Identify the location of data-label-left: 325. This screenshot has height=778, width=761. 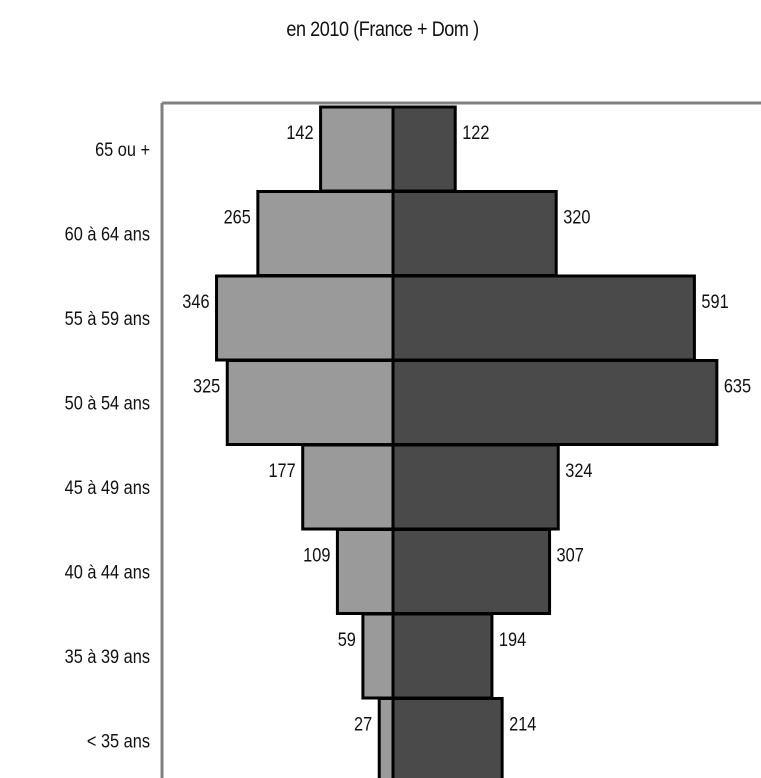
(206, 385).